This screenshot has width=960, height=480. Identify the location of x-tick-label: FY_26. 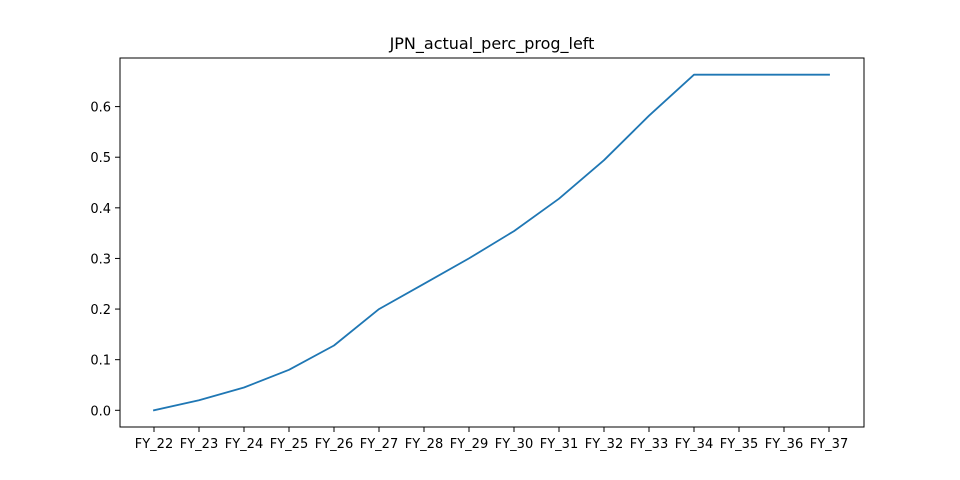
(334, 444).